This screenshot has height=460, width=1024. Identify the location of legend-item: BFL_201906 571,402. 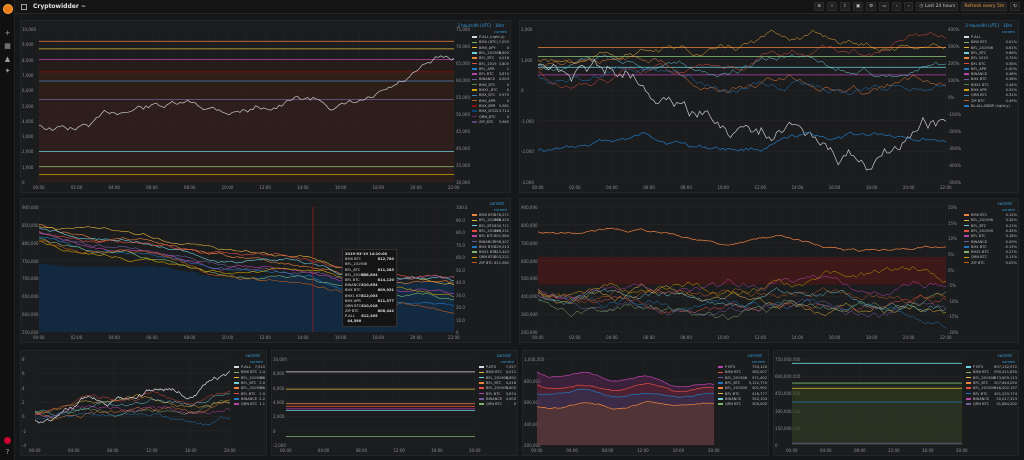
(742, 378).